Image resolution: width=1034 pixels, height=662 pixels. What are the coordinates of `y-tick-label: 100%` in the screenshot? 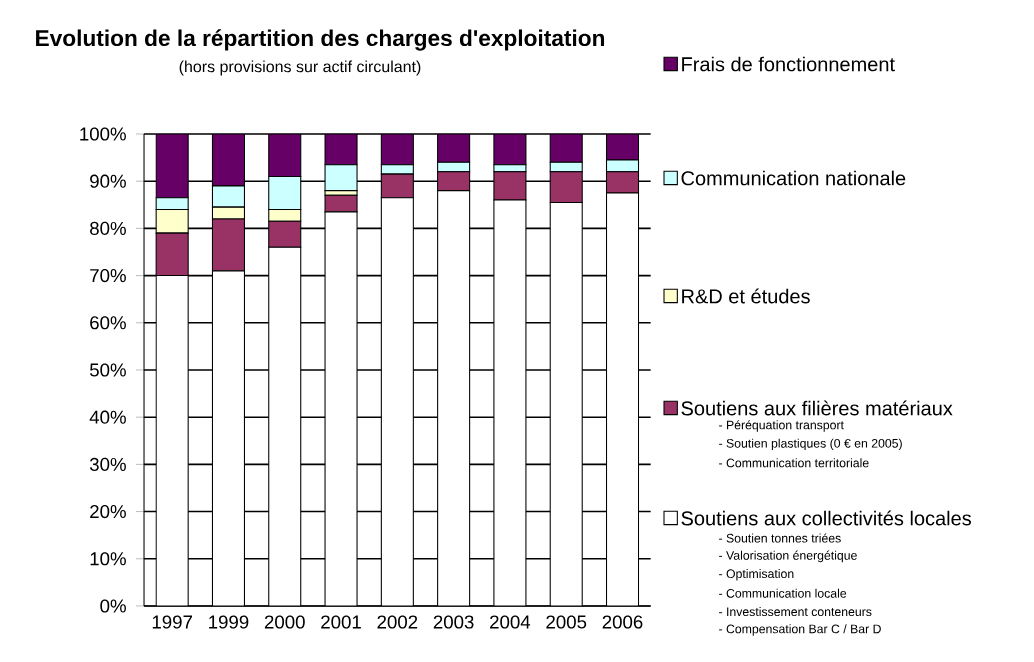 It's located at (103, 134).